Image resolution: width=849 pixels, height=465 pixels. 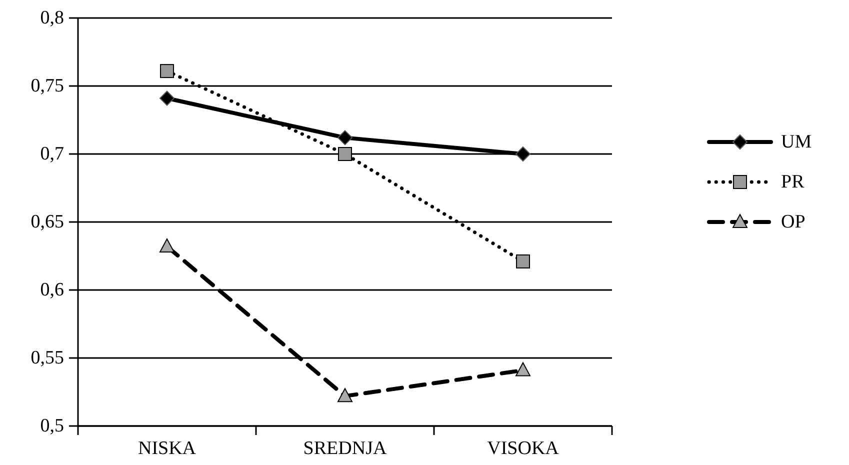 I want to click on y-tick-label: 0,75, so click(x=47, y=86).